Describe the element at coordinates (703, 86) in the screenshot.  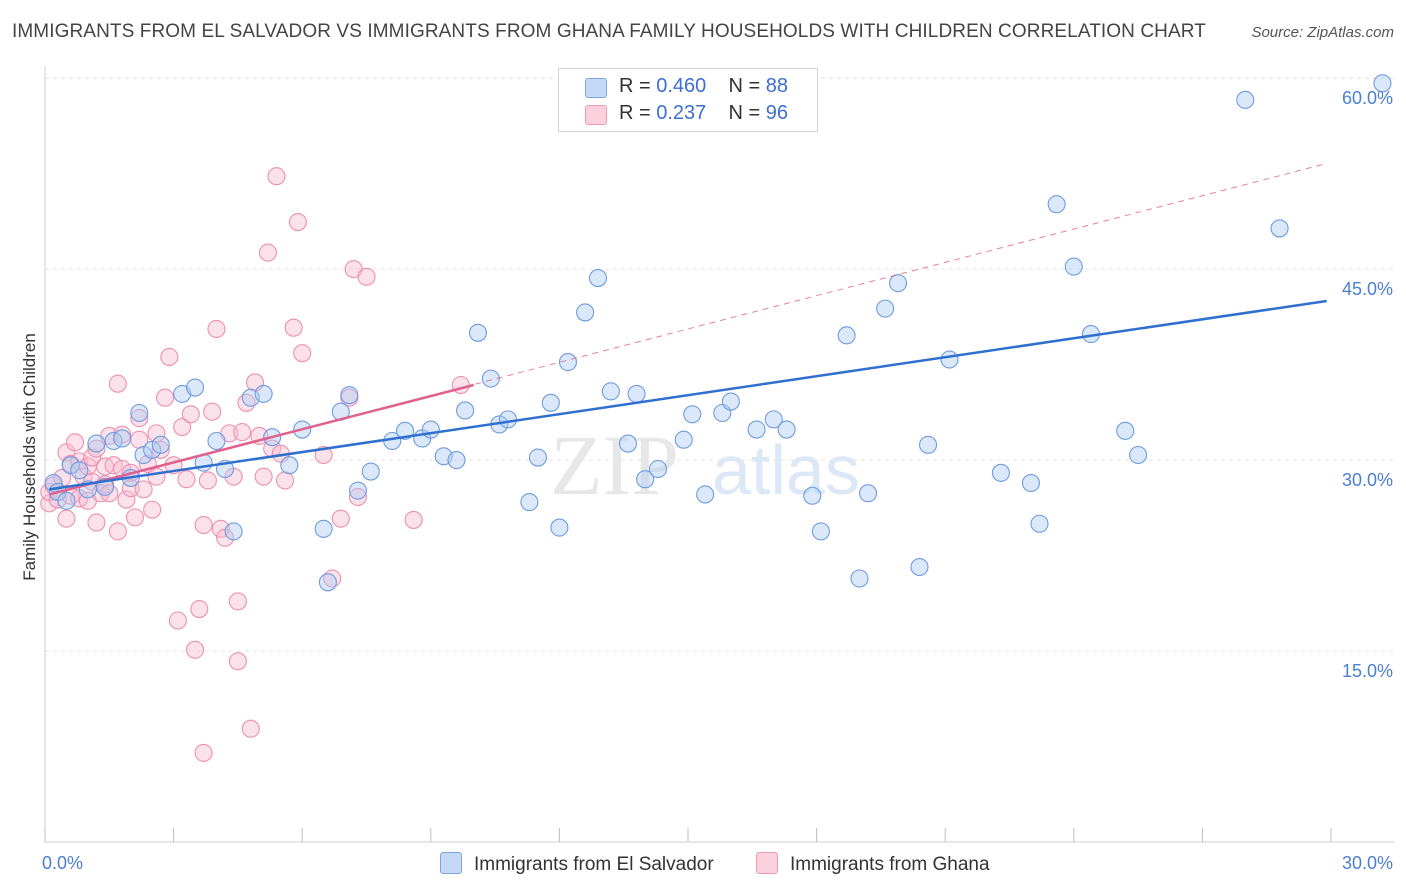
I see `legend-stats: R = 0.460 N = 88` at that location.